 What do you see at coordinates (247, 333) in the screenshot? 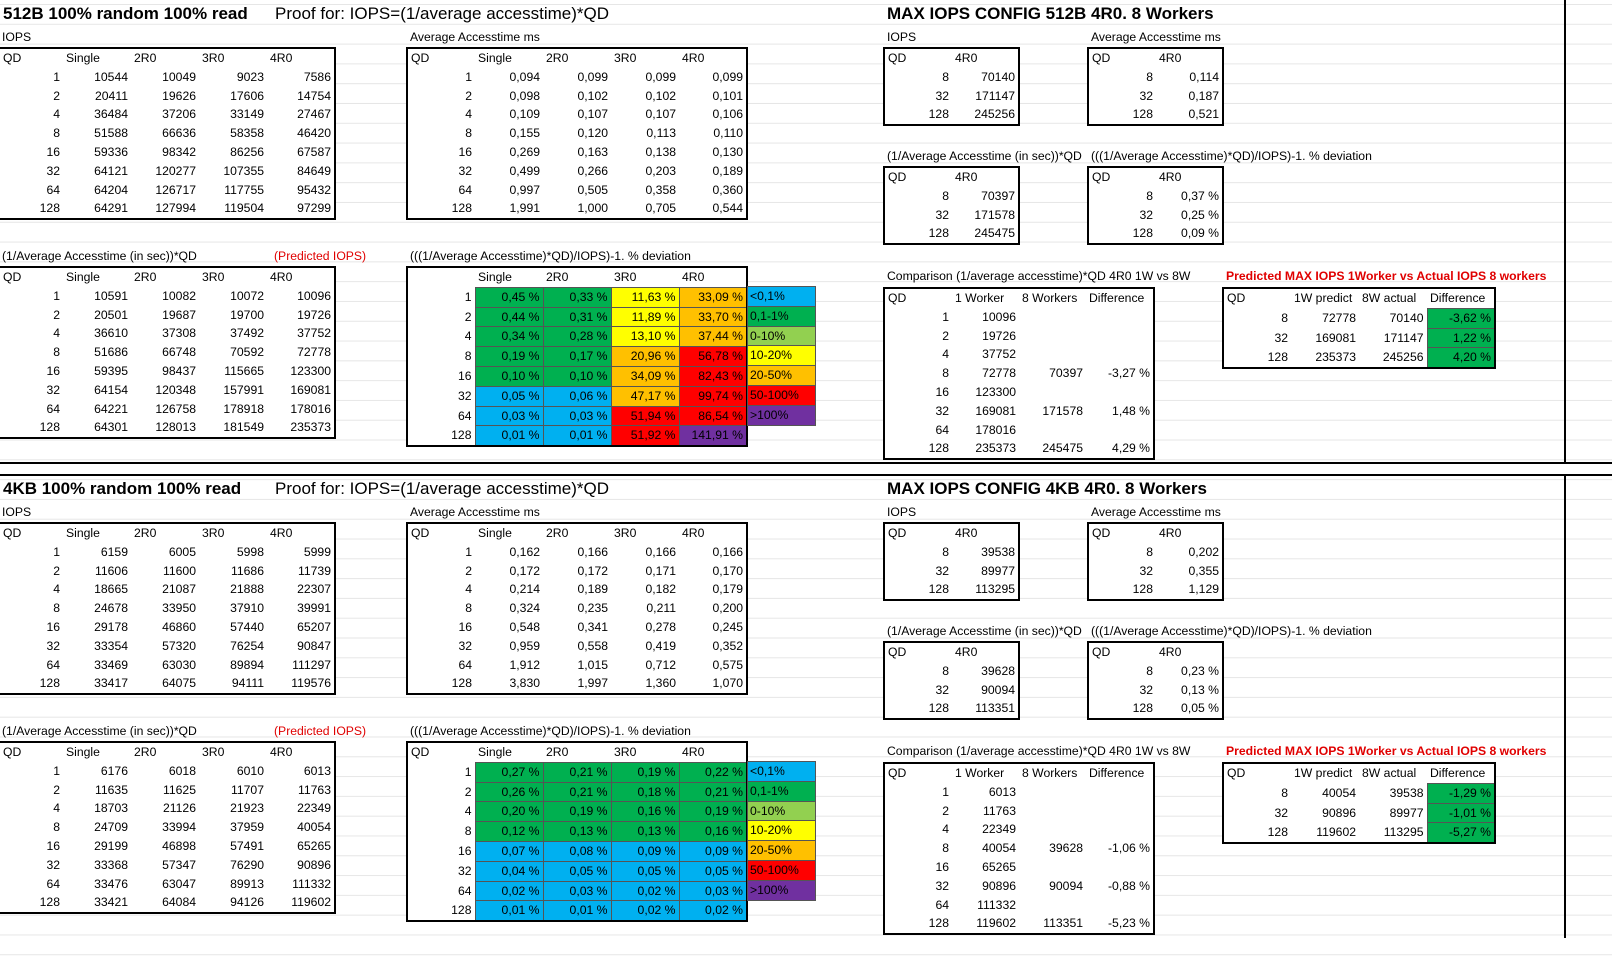
I see `512b-calc-table-cell: 37492` at bounding box center [247, 333].